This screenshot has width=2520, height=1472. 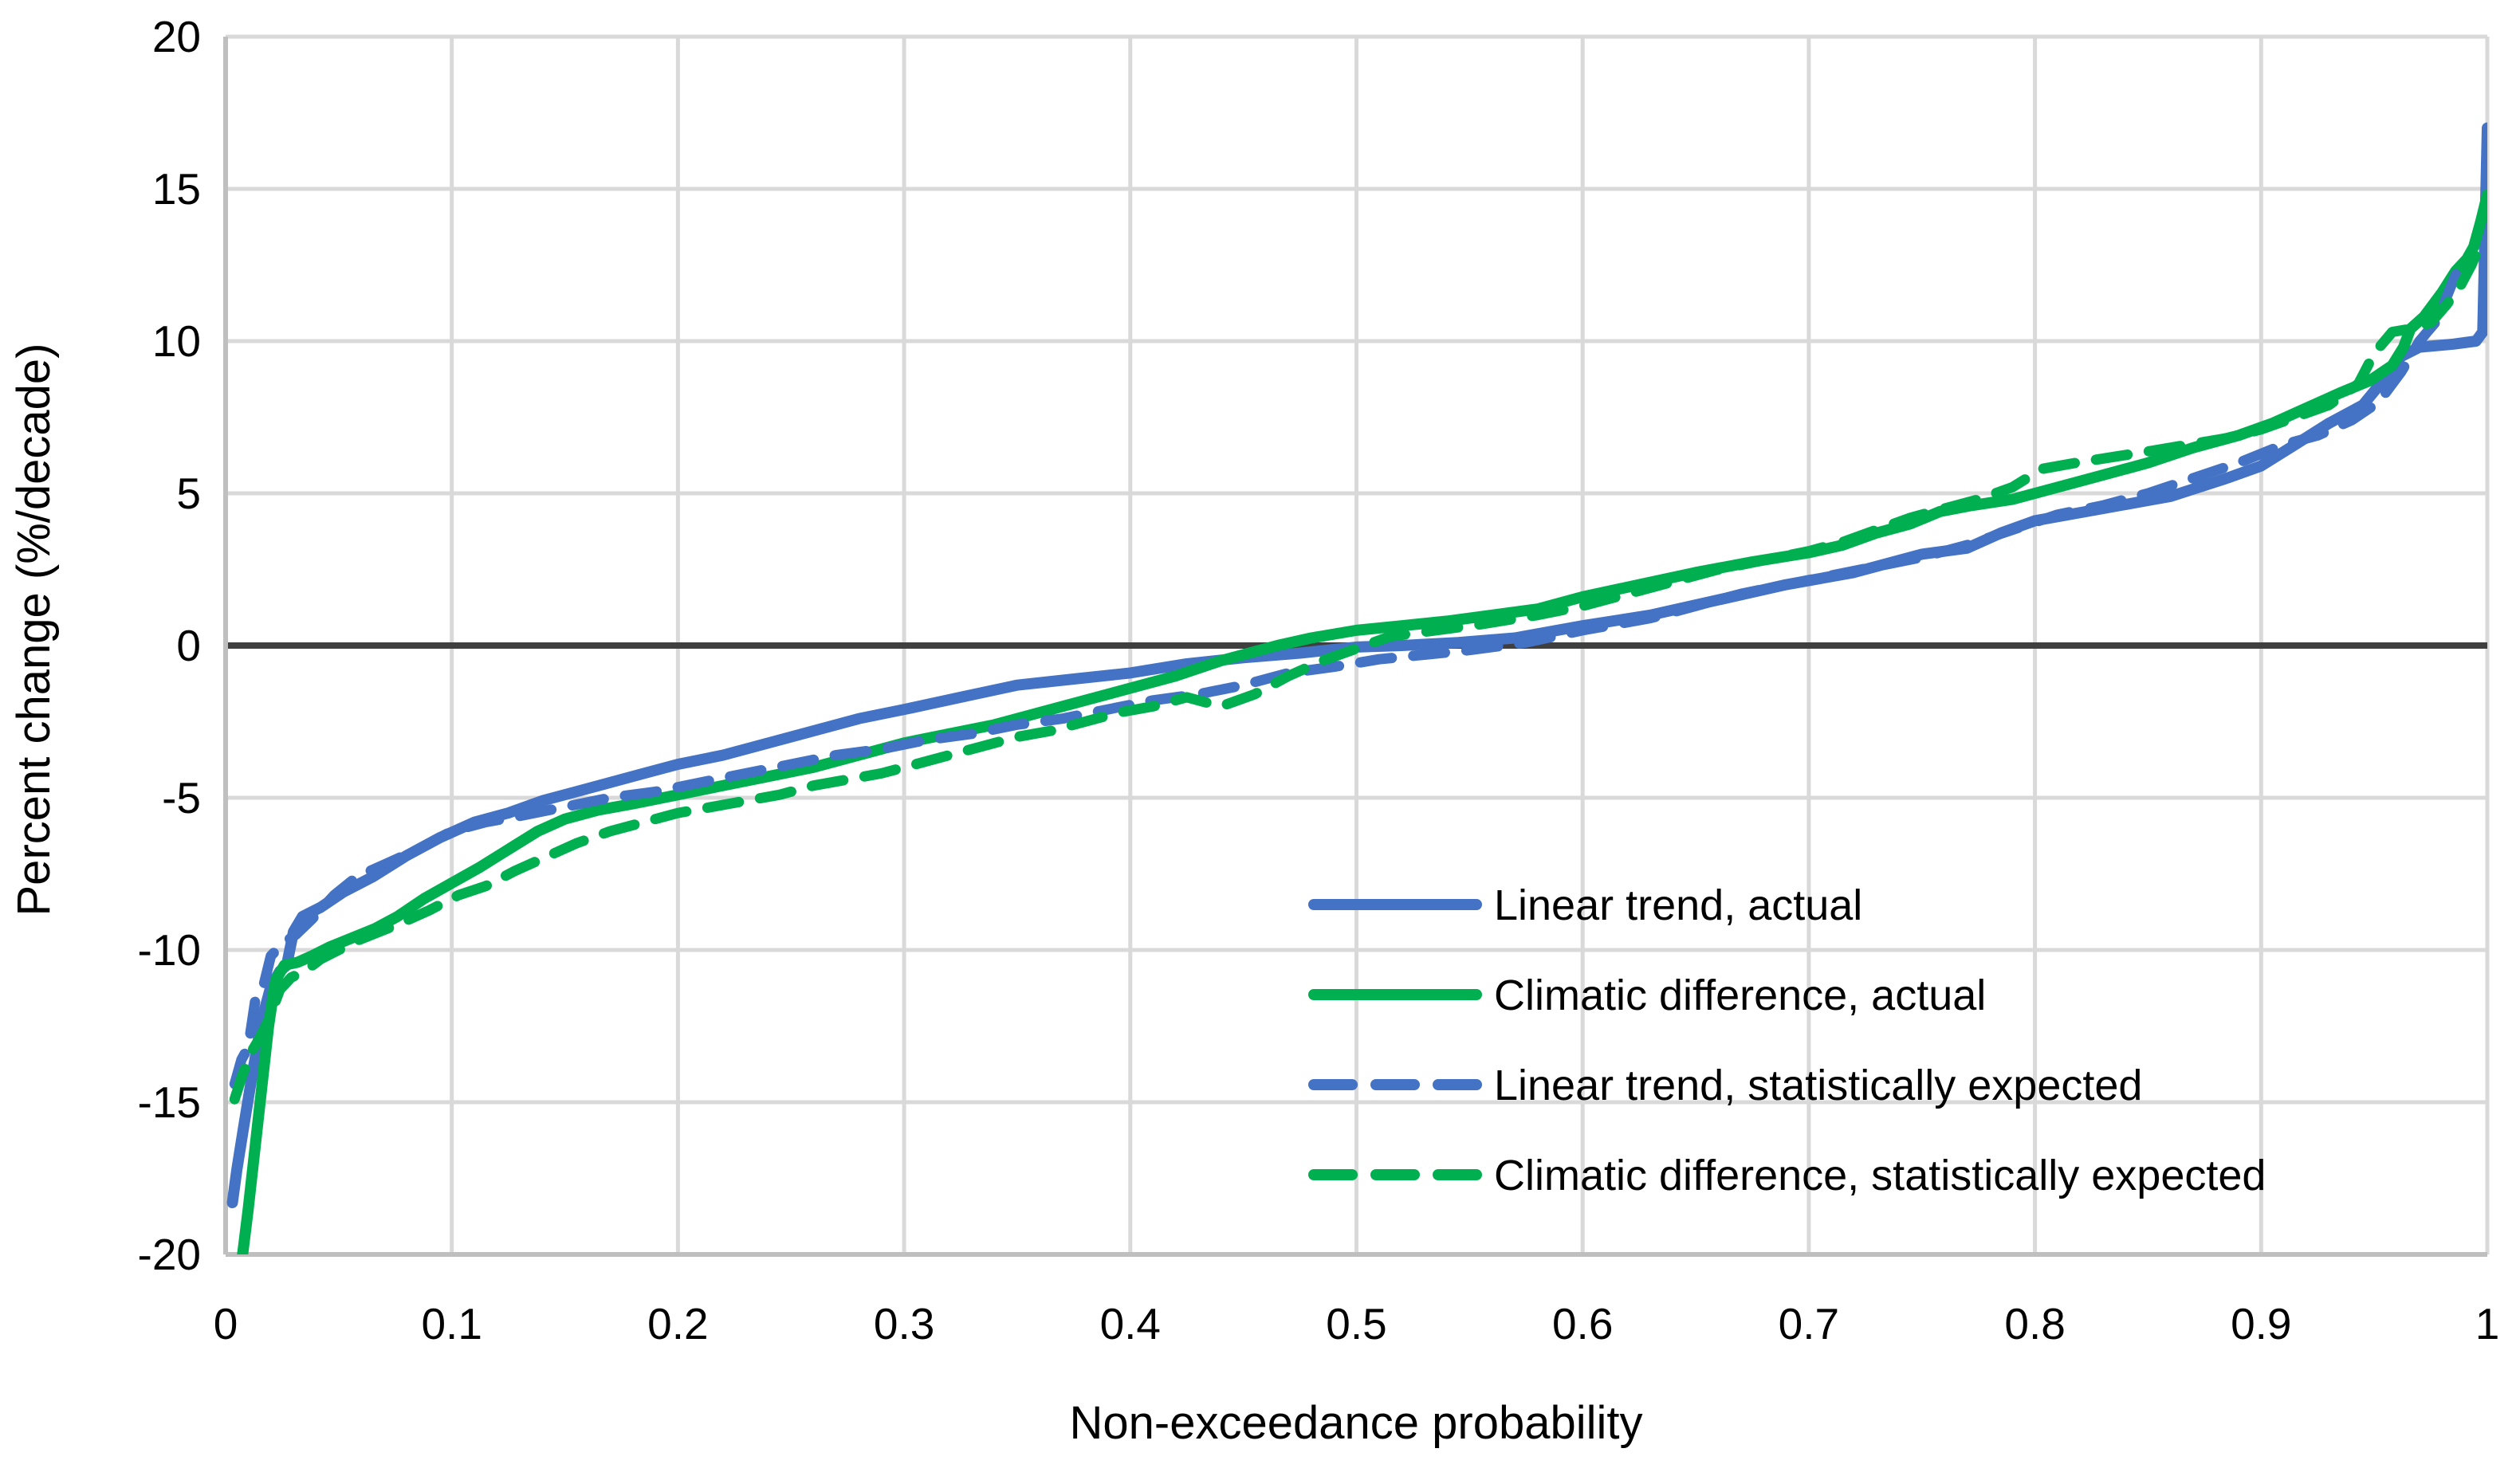 What do you see at coordinates (188, 645) in the screenshot?
I see `y-tick-label: 0` at bounding box center [188, 645].